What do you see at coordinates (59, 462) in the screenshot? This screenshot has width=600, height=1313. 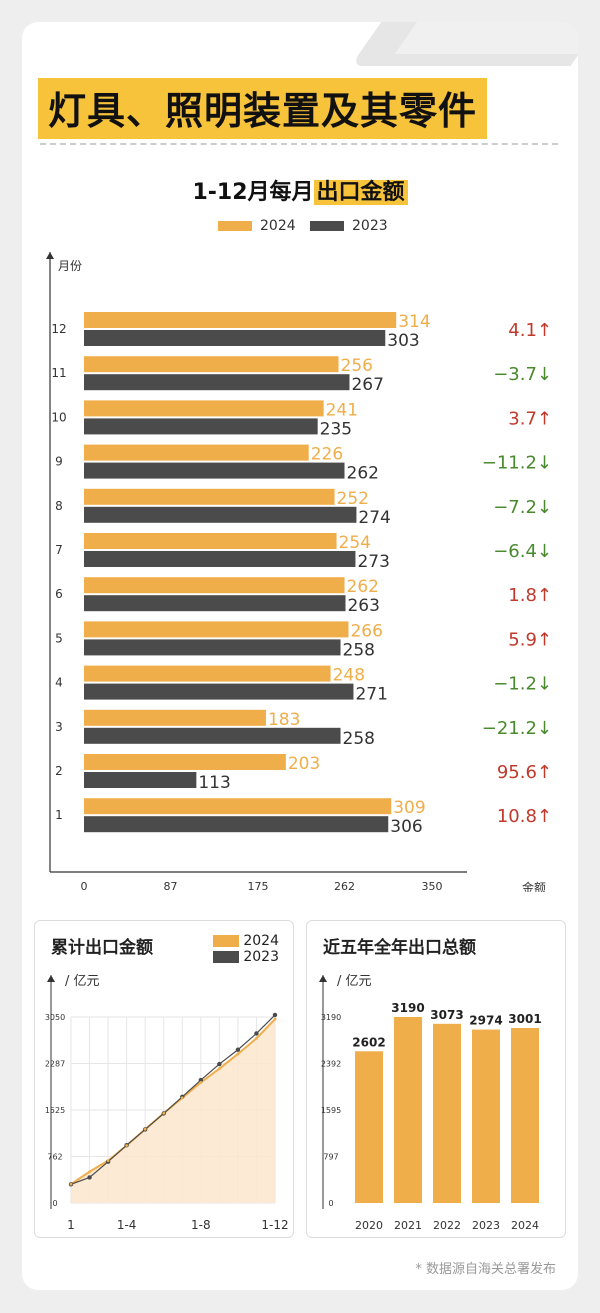 I see `month-label: 9` at bounding box center [59, 462].